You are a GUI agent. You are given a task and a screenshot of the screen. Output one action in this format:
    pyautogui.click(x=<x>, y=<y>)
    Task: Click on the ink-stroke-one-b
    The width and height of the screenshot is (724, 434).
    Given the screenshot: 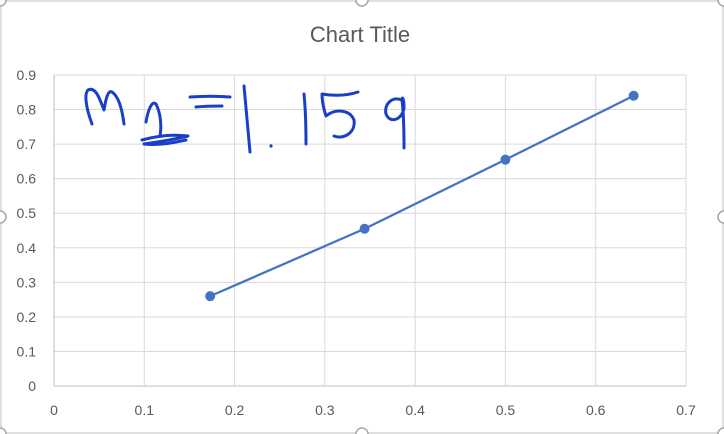 What is the action you would take?
    pyautogui.click(x=305, y=119)
    